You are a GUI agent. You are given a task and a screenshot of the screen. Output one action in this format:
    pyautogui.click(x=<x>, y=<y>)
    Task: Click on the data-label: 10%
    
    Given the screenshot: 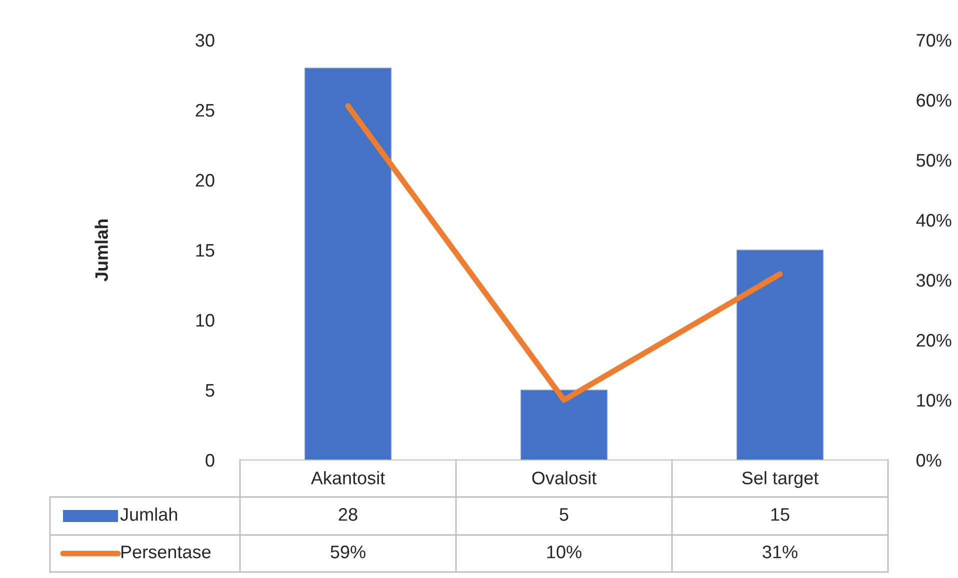 What is the action you would take?
    pyautogui.click(x=564, y=552)
    